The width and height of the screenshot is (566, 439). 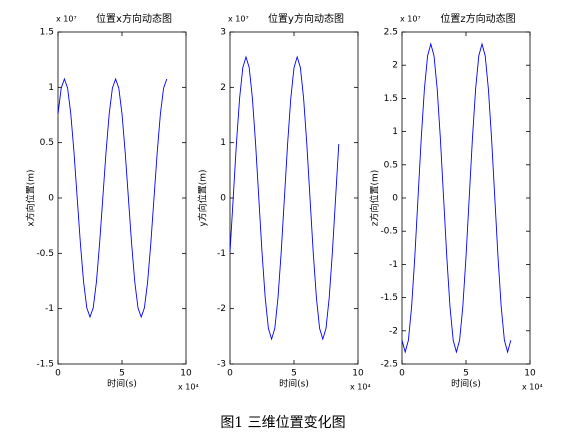 What do you see at coordinates (306, 18) in the screenshot?
I see `chart-title: 位置y方向动态图` at bounding box center [306, 18].